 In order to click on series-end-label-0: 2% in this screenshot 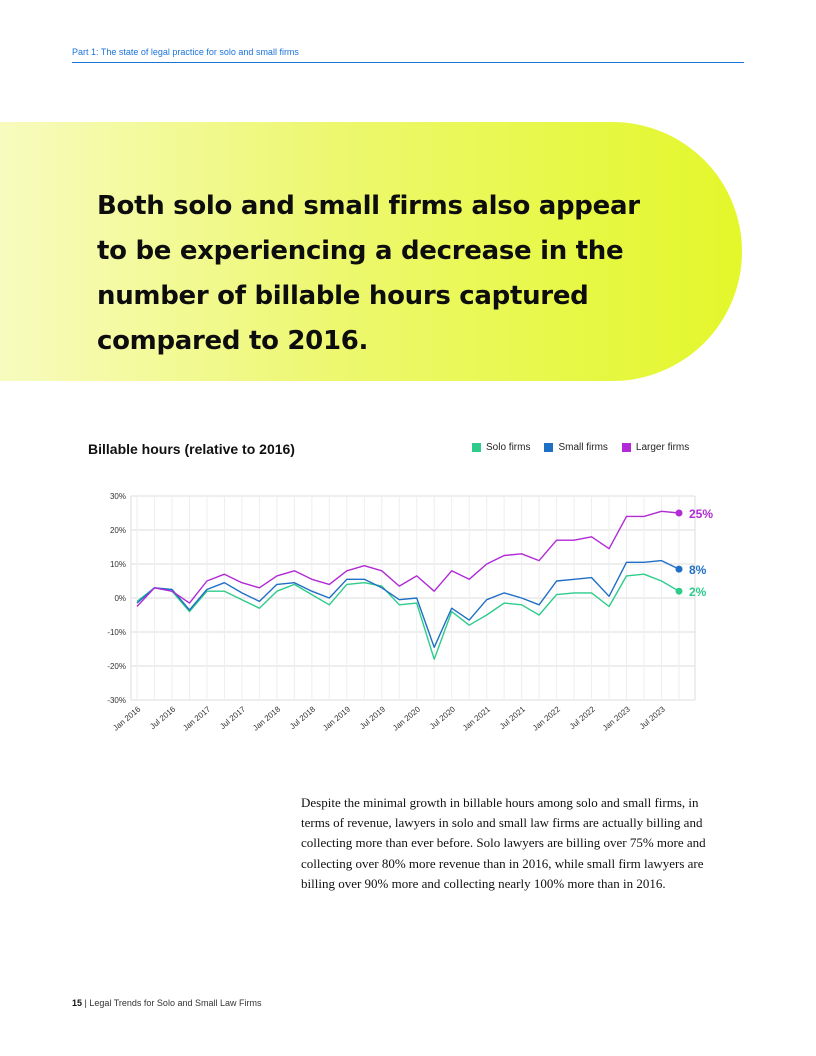, I will do `click(698, 592)`.